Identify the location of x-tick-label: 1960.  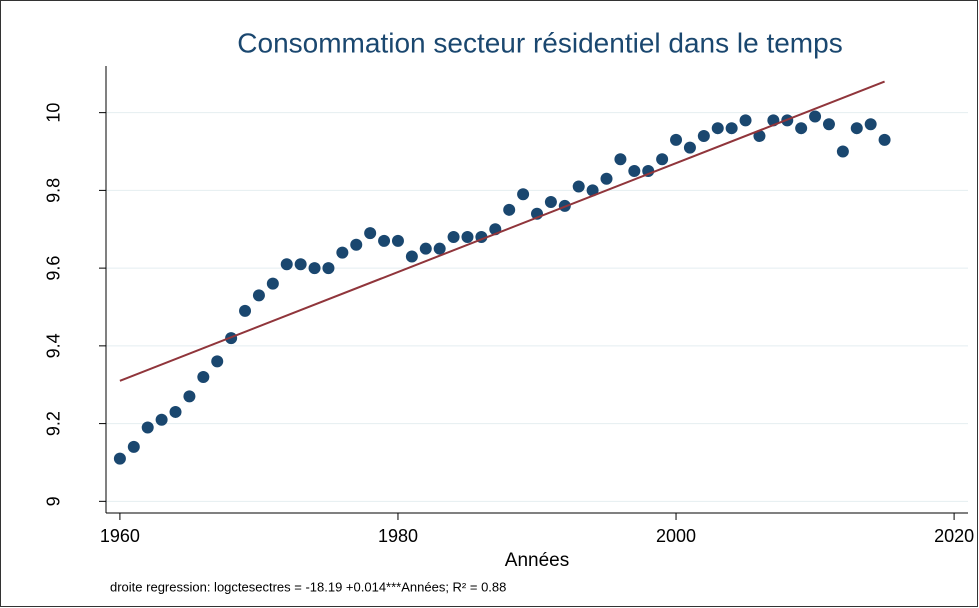
(120, 536).